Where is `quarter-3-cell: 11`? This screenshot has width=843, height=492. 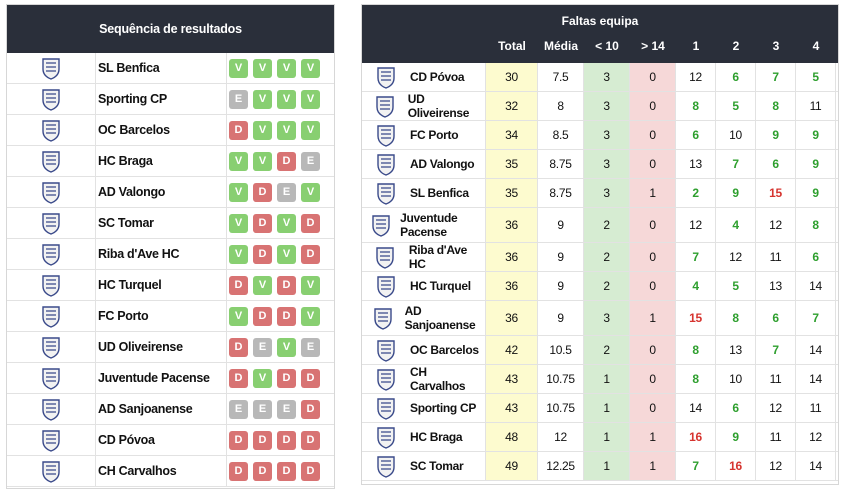 quarter-3-cell: 11 is located at coordinates (776, 437).